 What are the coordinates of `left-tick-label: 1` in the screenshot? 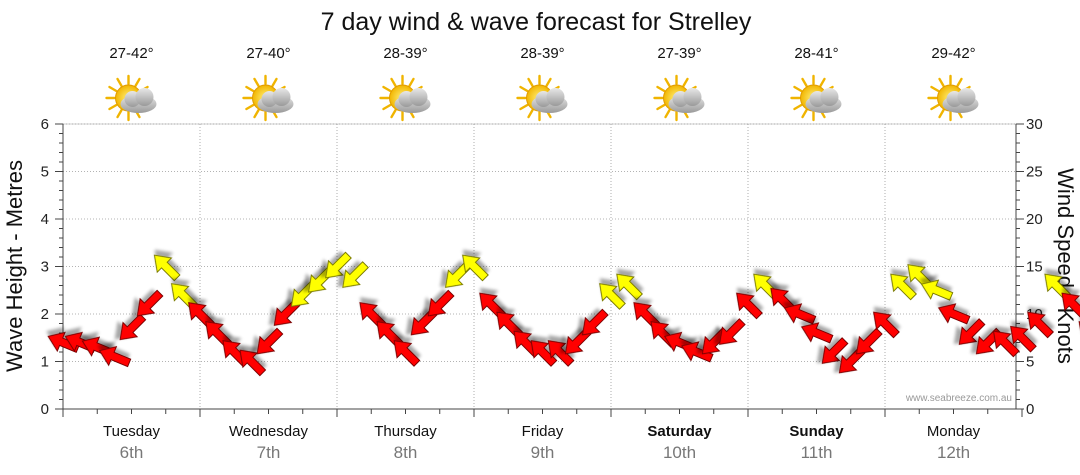 It's located at (45, 362).